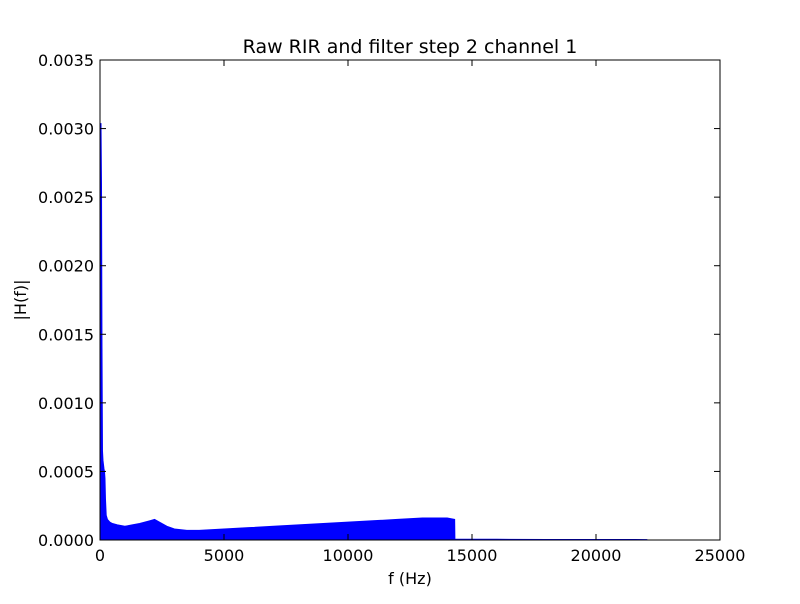 The image size is (800, 604). I want to click on y-tick-label: 0.0025, so click(66, 197).